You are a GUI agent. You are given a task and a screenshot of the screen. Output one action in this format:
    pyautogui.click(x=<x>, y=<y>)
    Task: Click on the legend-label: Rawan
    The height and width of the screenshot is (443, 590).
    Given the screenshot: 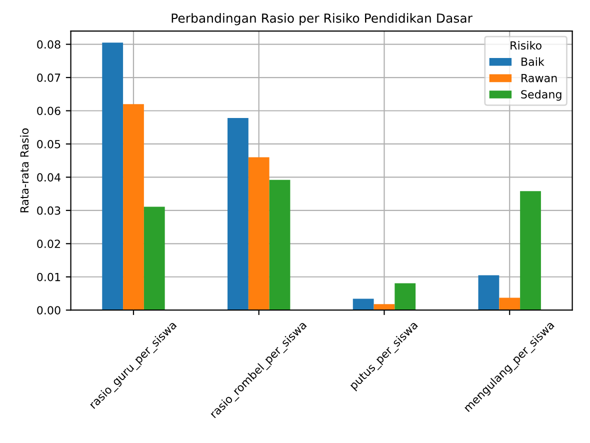 What is the action you would take?
    pyautogui.click(x=539, y=78)
    